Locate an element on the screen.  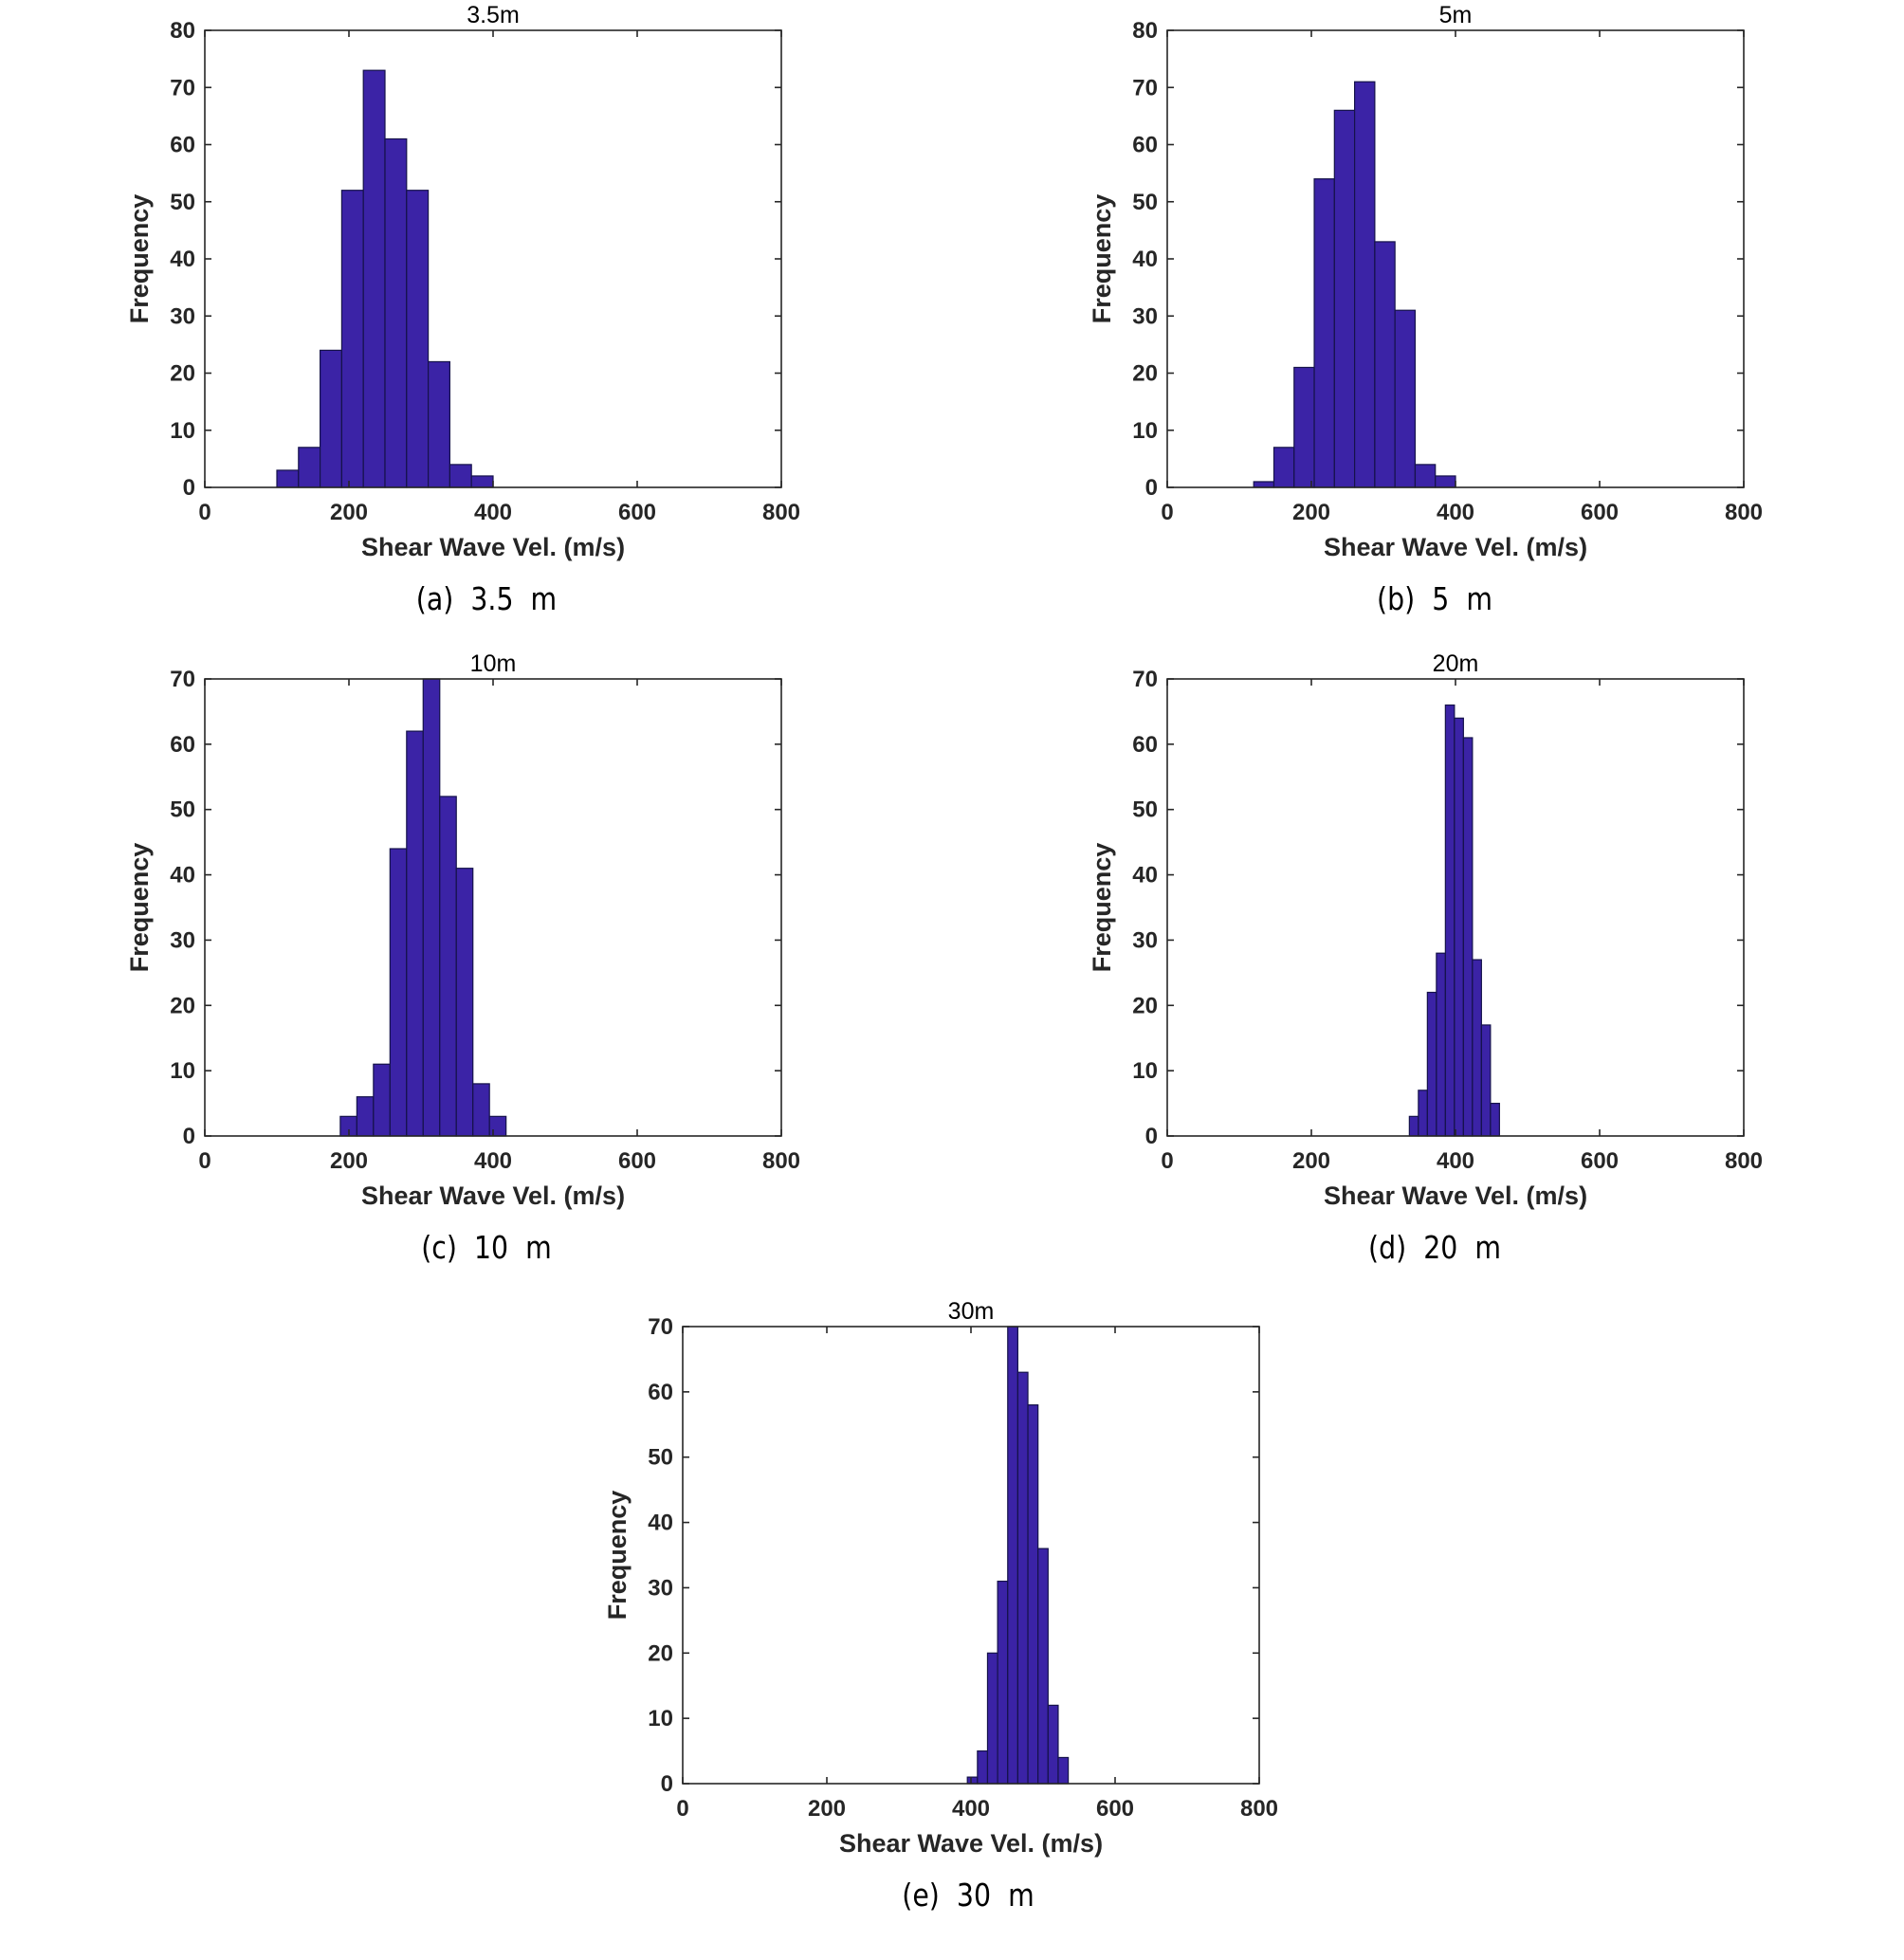
panel-caption: (e) 30 m is located at coordinates (968, 1895).